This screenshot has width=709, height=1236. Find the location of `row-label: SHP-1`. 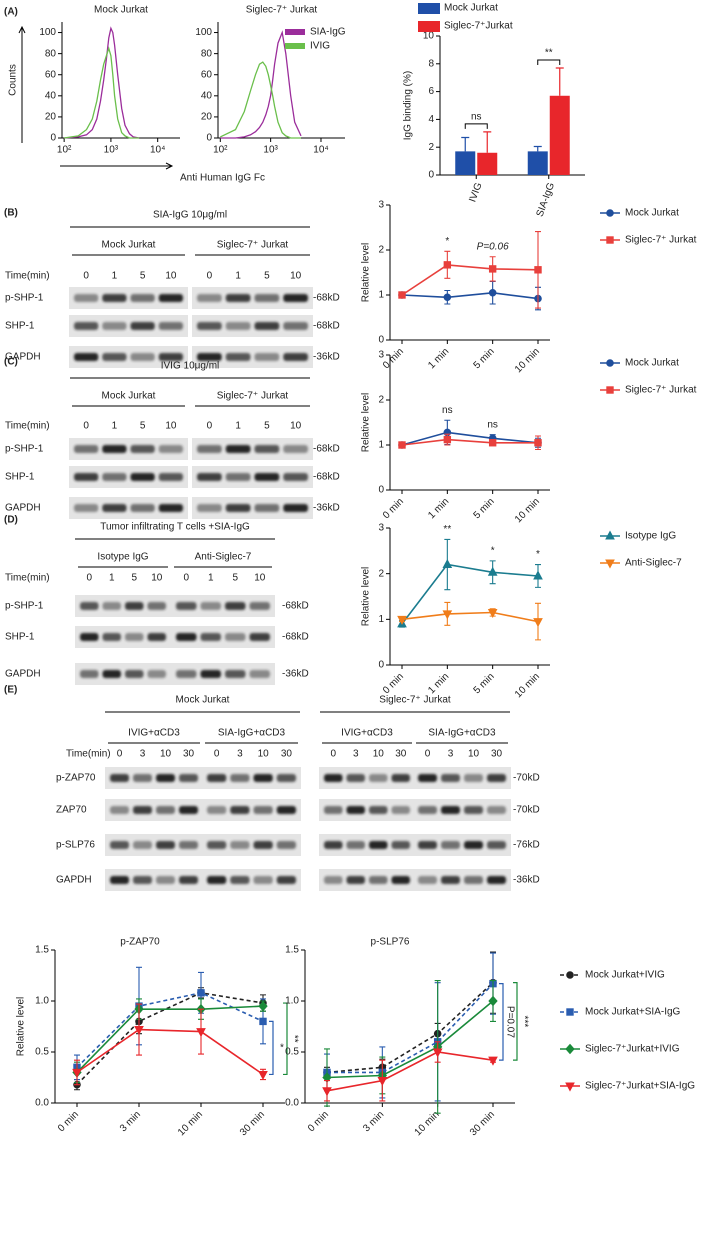

row-label: SHP-1 is located at coordinates (20, 637).